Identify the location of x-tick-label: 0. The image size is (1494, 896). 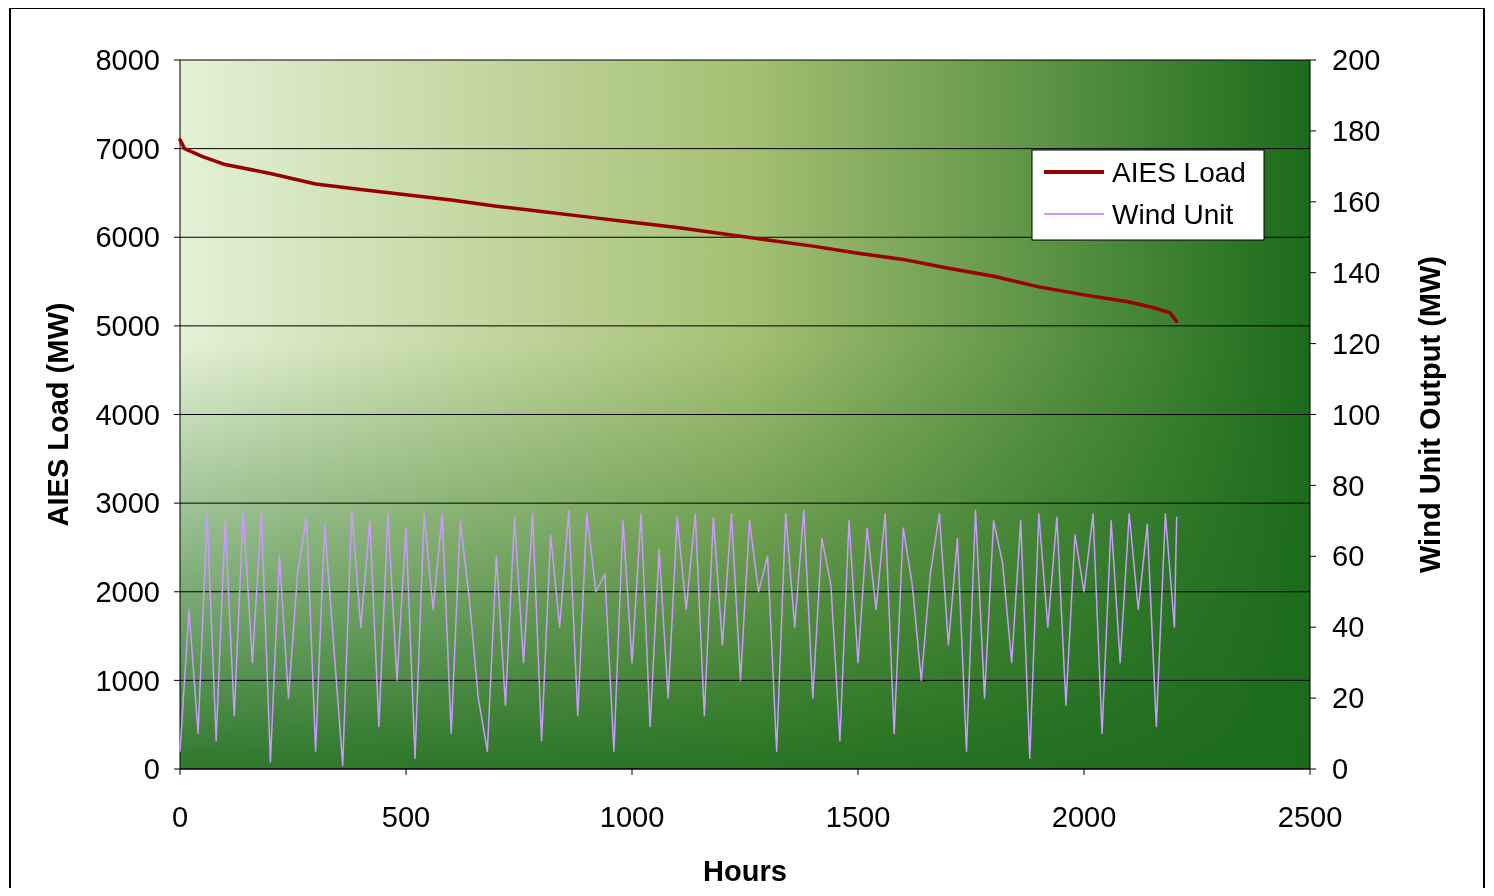
(180, 817).